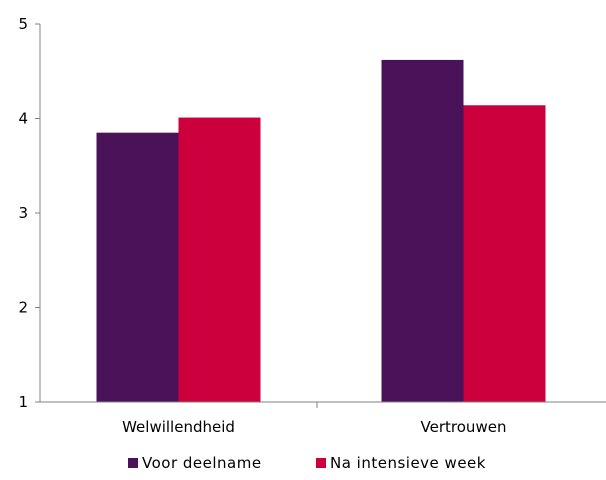 The width and height of the screenshot is (606, 480). I want to click on y-tick-label: 4, so click(23, 119).